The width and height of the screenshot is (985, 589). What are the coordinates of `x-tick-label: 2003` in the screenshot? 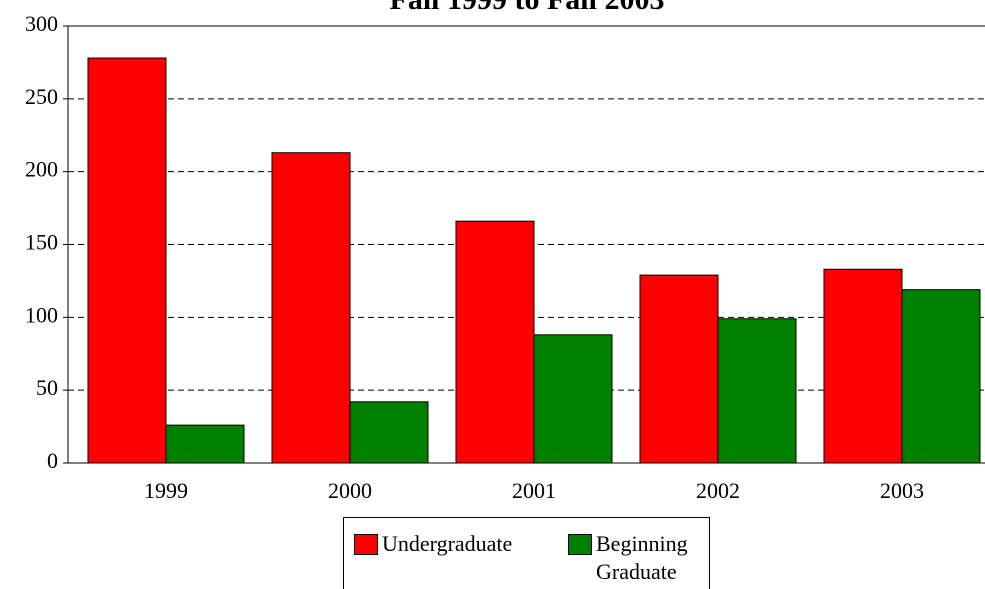 It's located at (902, 490).